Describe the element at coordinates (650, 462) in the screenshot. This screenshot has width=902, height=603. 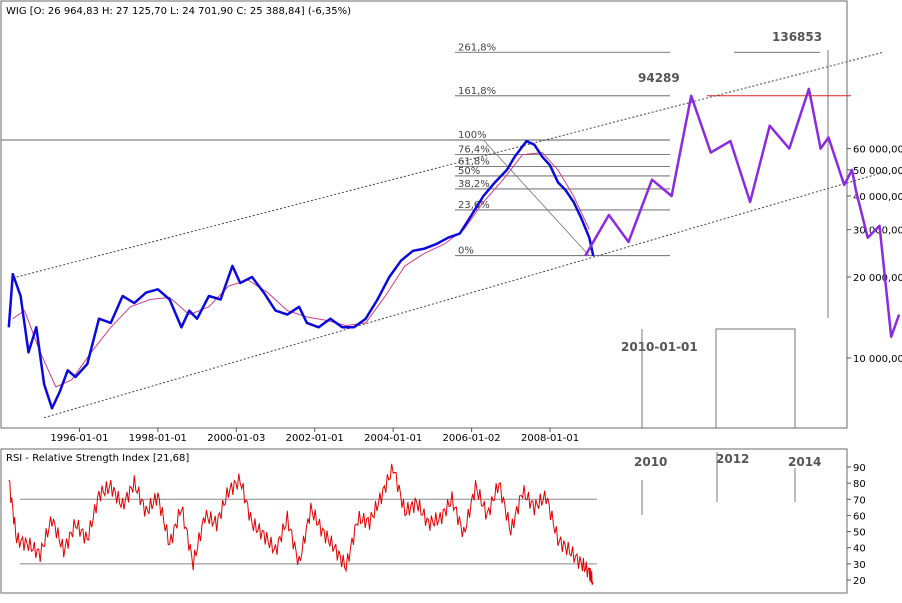
I see `rsi-year-2010: 2010` at that location.